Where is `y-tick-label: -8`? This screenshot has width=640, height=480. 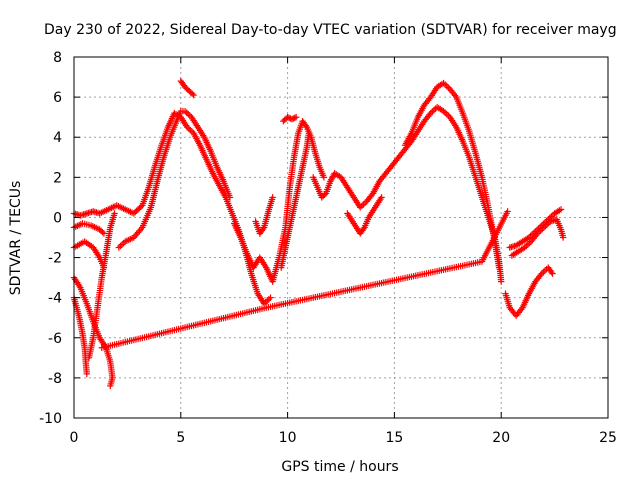 y-tick-label: -8 is located at coordinates (55, 379).